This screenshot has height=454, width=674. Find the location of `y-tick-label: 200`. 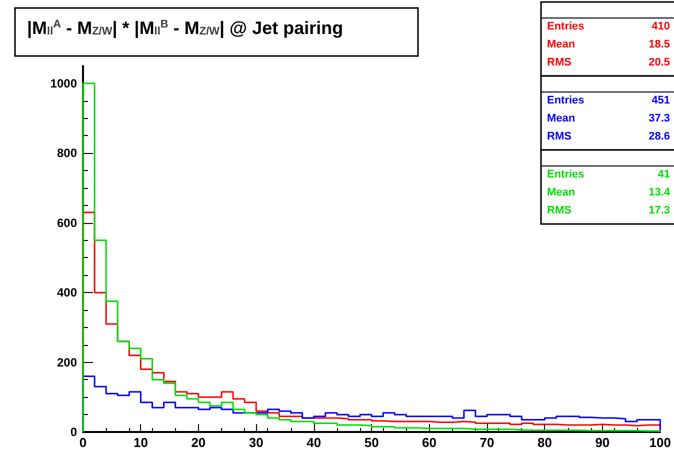

y-tick-label: 200 is located at coordinates (67, 362).